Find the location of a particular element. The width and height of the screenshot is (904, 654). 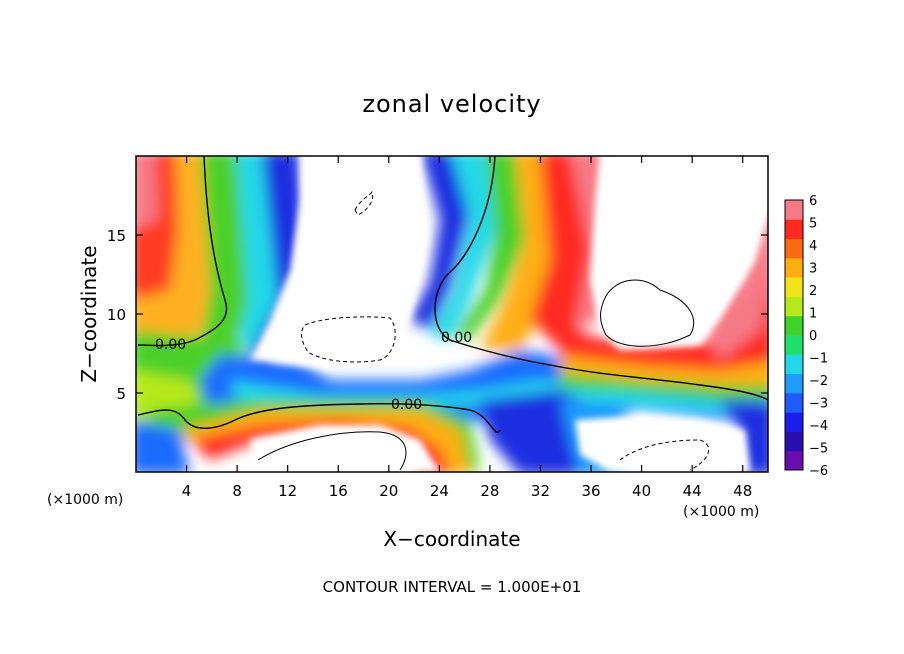

colorbar-label: −6 is located at coordinates (818, 471).